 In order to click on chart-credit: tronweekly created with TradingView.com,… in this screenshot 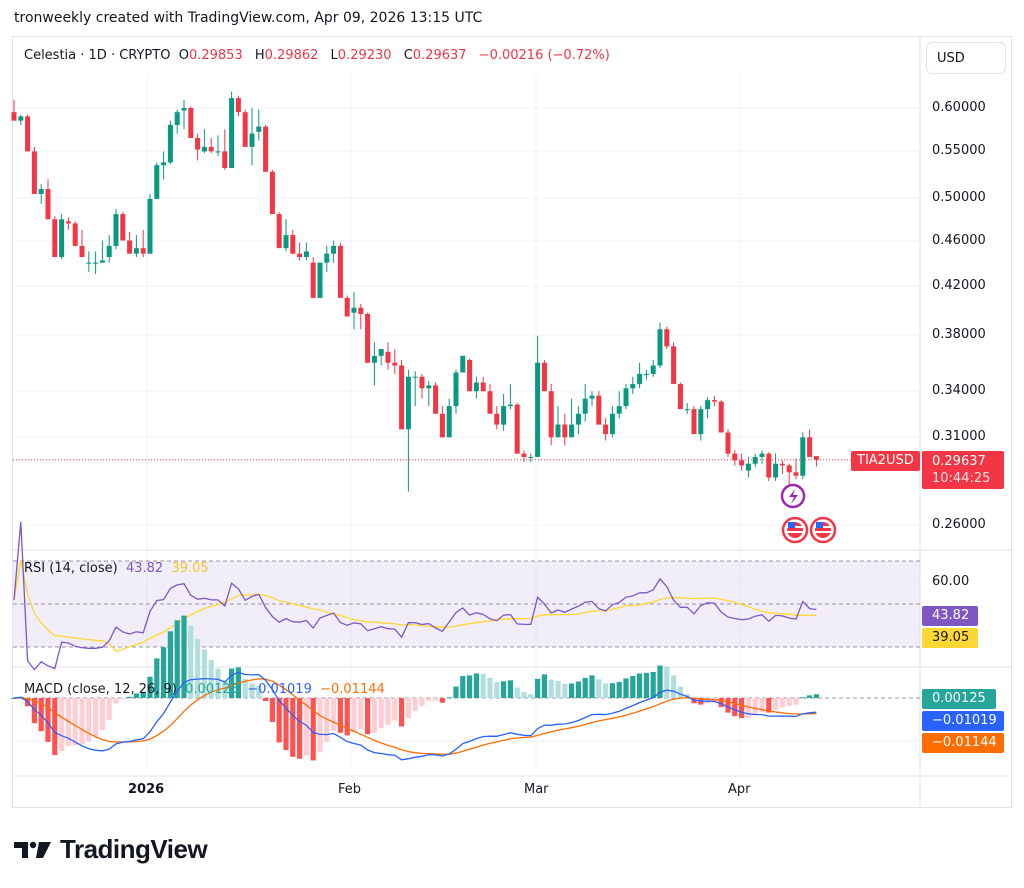, I will do `click(248, 18)`.